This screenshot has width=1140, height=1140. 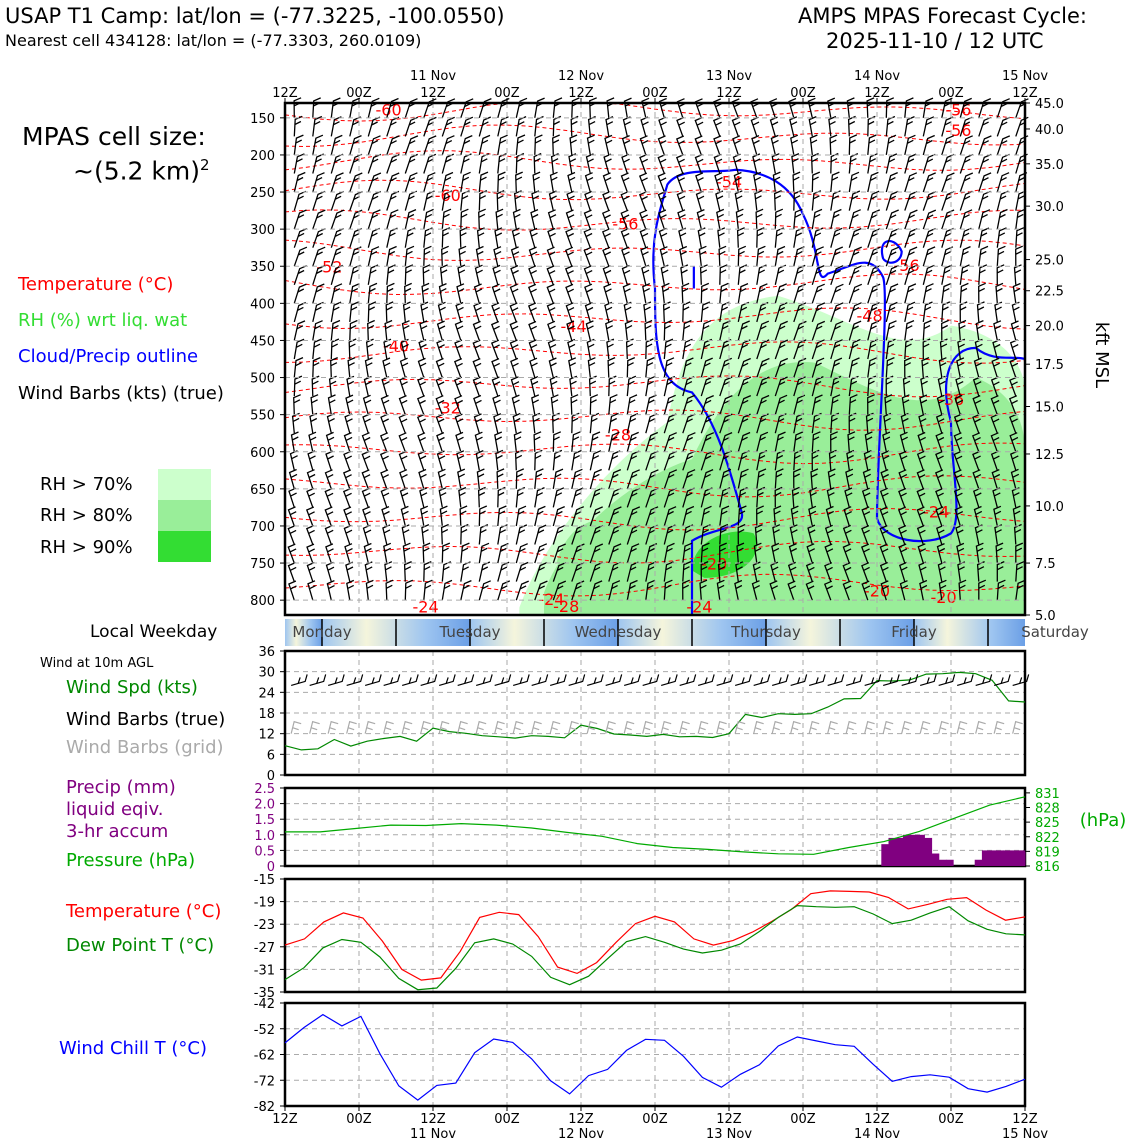 What do you see at coordinates (146, 719) in the screenshot?
I see `wind-barbs-true-label: Wind Barbs (true)` at bounding box center [146, 719].